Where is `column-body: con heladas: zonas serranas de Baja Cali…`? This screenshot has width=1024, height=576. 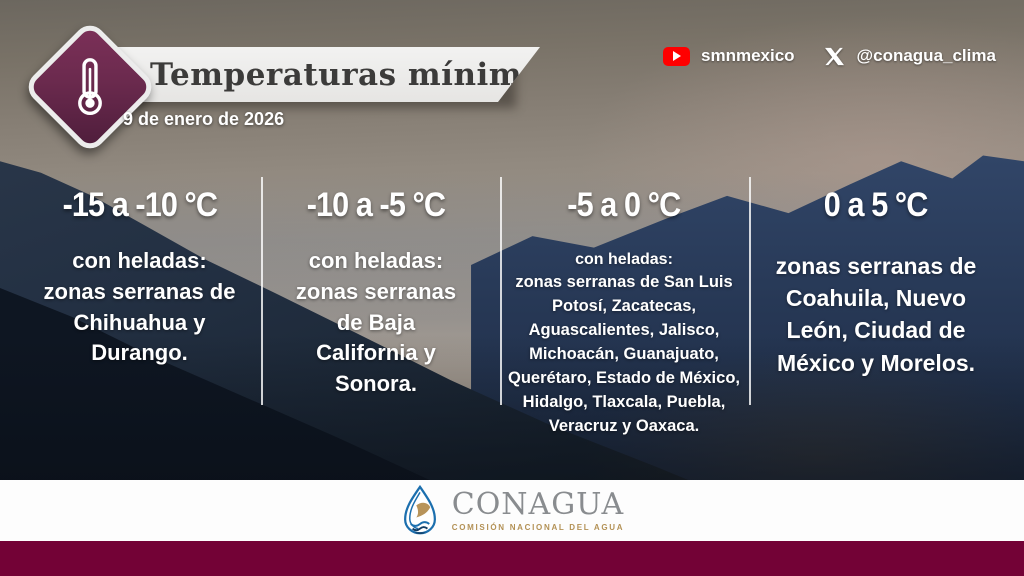
column-body: con heladas: zonas serranas de Baja Cali… is located at coordinates (376, 323).